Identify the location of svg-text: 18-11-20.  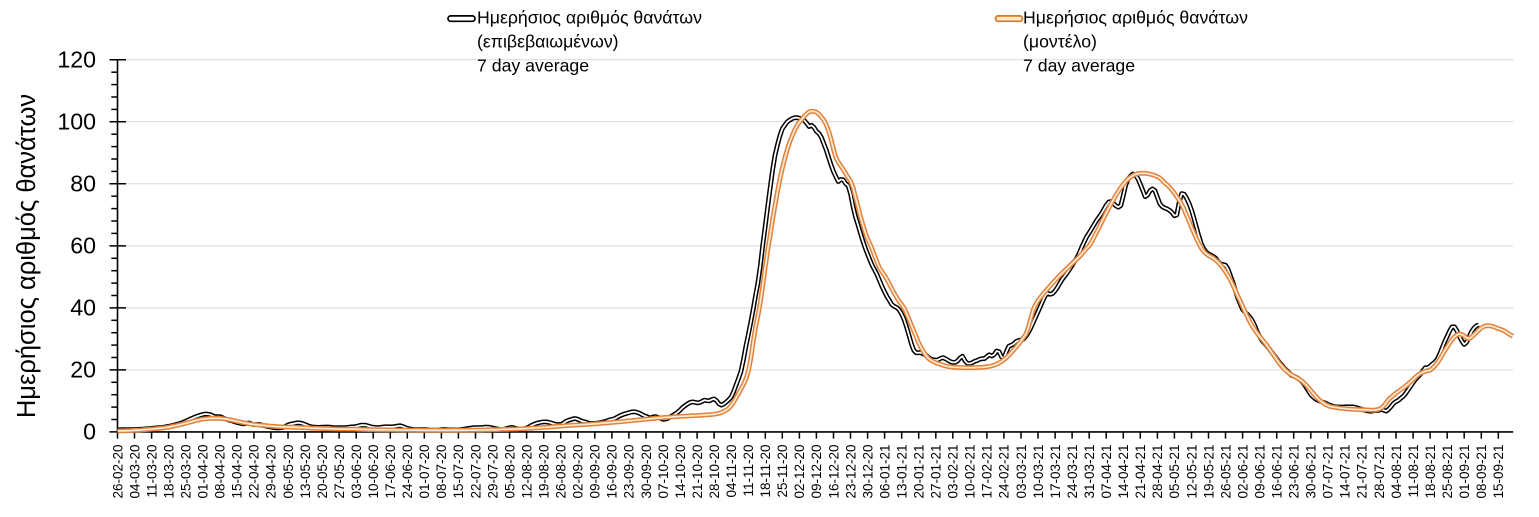
(765, 471).